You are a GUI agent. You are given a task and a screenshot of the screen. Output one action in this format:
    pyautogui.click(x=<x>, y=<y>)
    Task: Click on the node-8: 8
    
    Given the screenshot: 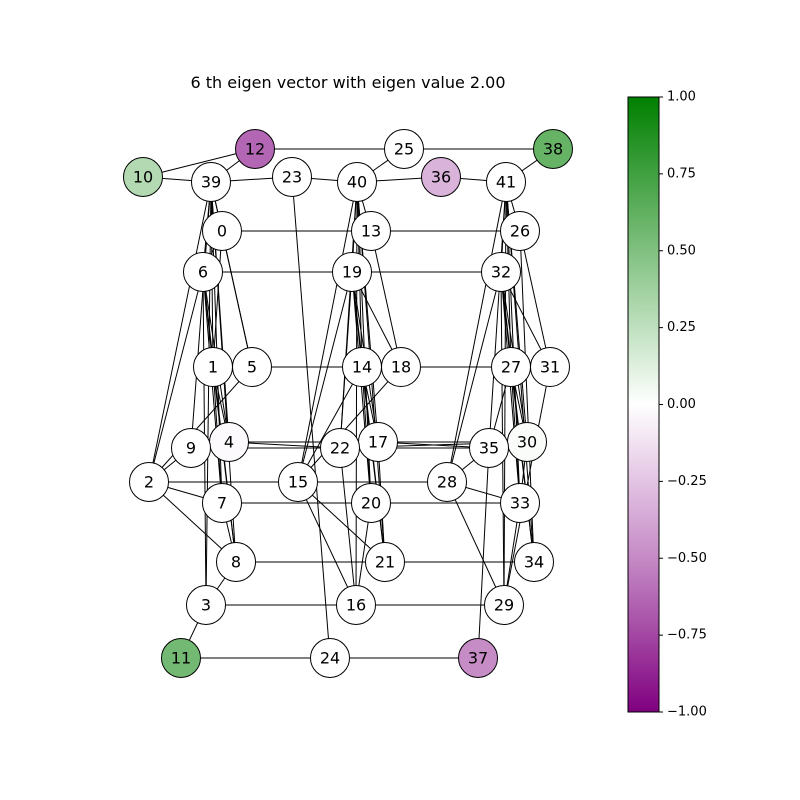 What is the action you would take?
    pyautogui.click(x=236, y=562)
    